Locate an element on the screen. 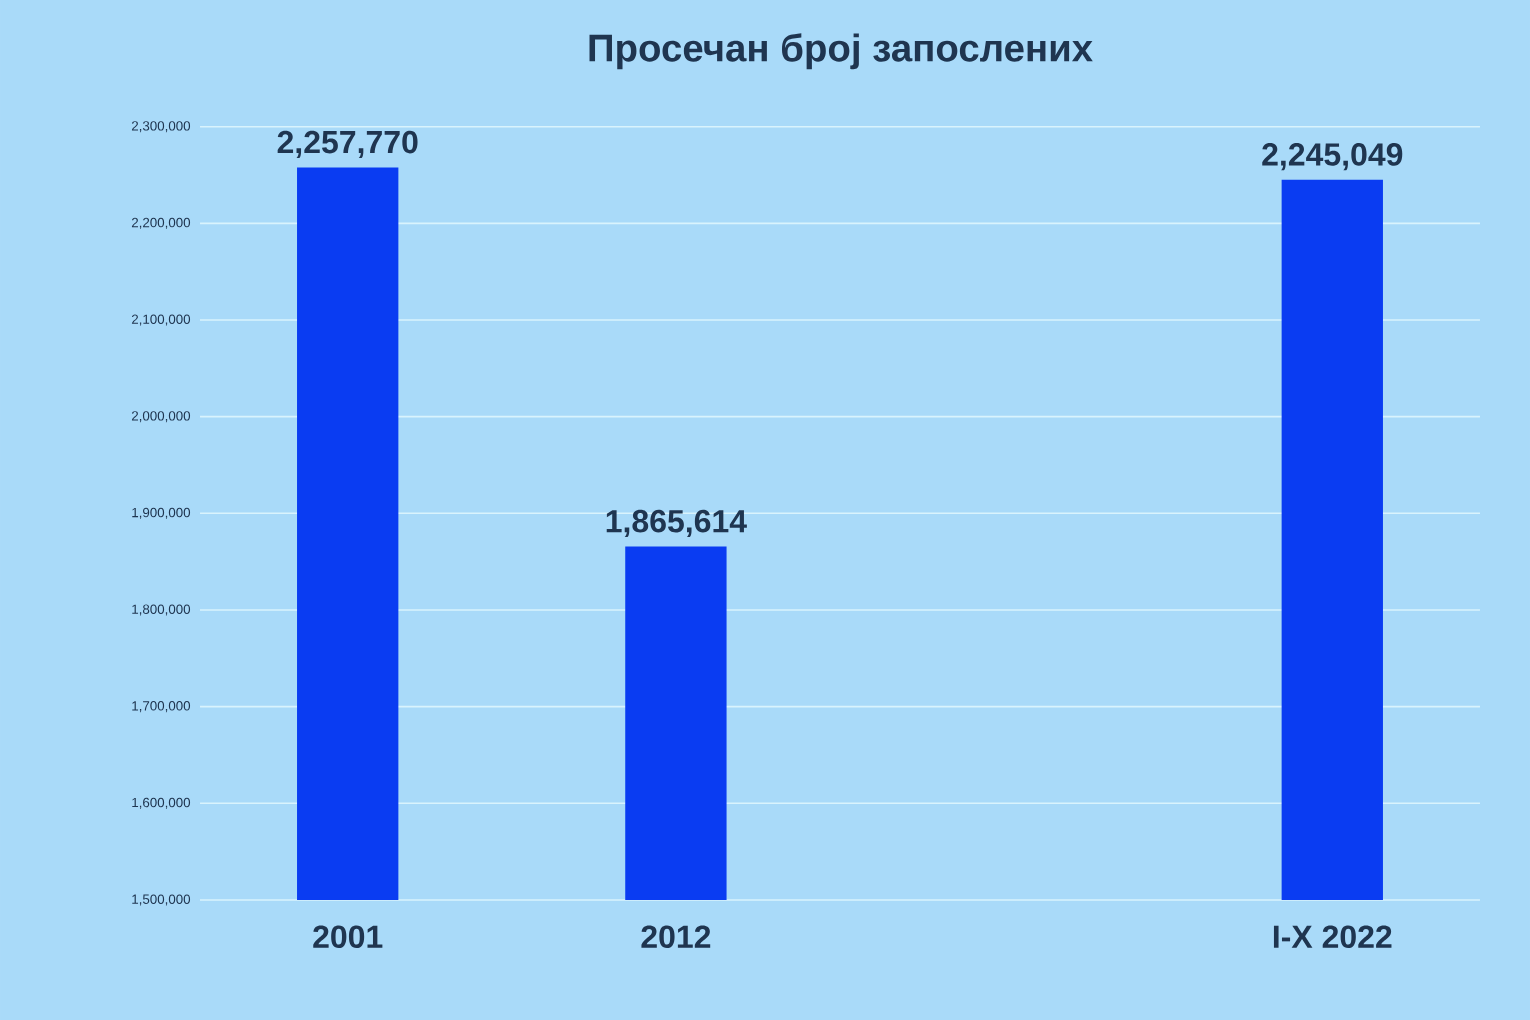 The image size is (1530, 1020). data-label: 2,257,770 is located at coordinates (347, 144).